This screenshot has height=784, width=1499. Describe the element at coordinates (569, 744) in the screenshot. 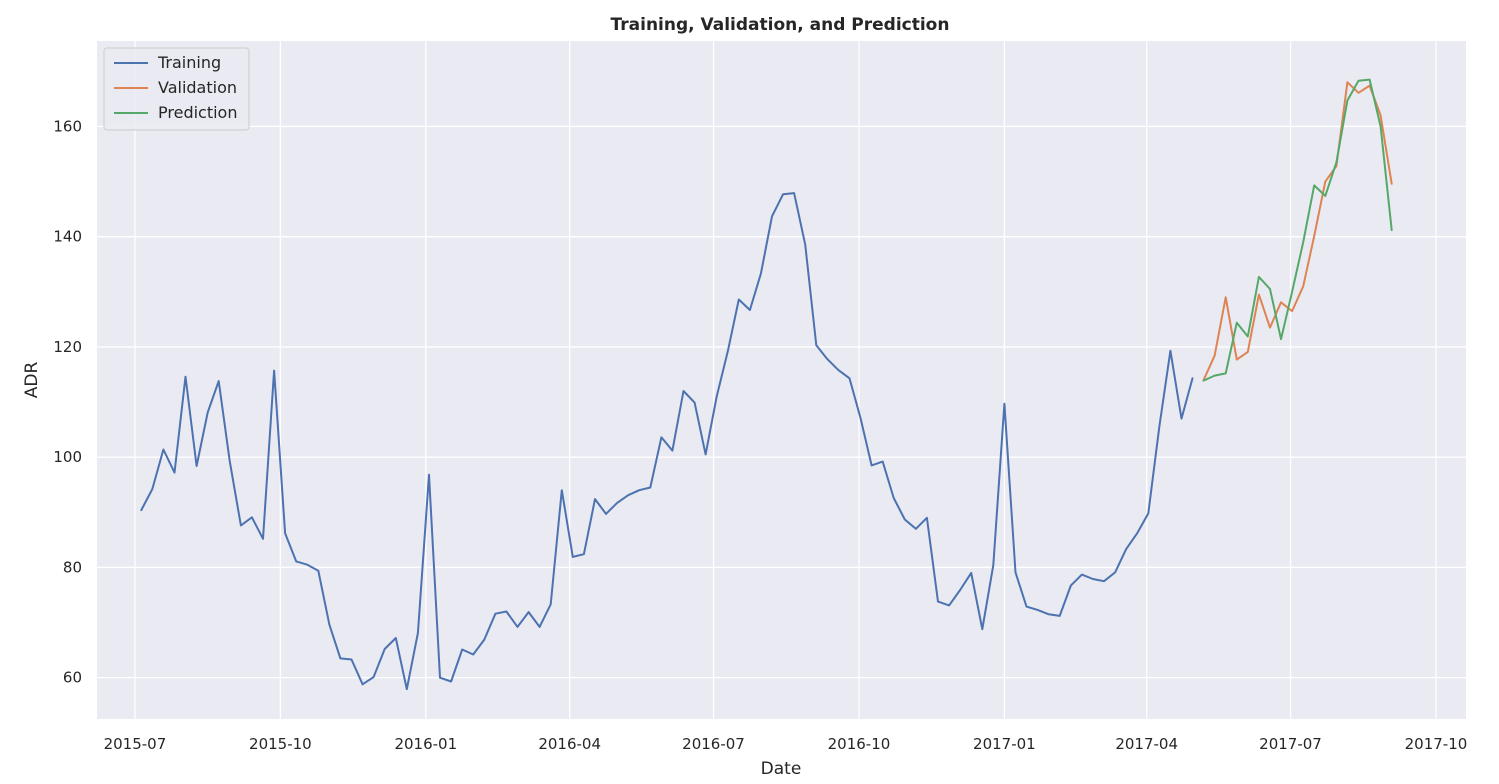

I see `x-tick-label: 2016-04` at that location.